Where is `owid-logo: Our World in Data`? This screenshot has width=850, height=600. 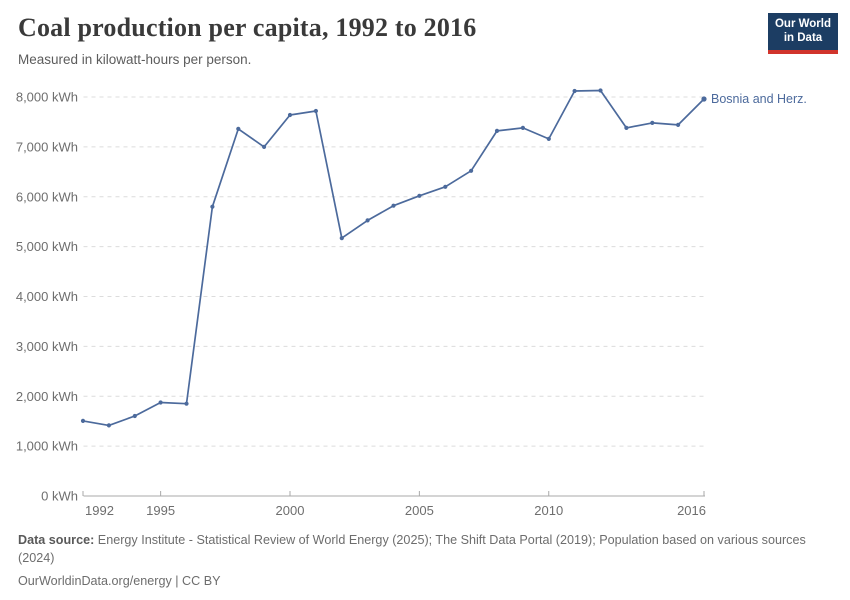
owid-logo: Our World in Data is located at coordinates (803, 33).